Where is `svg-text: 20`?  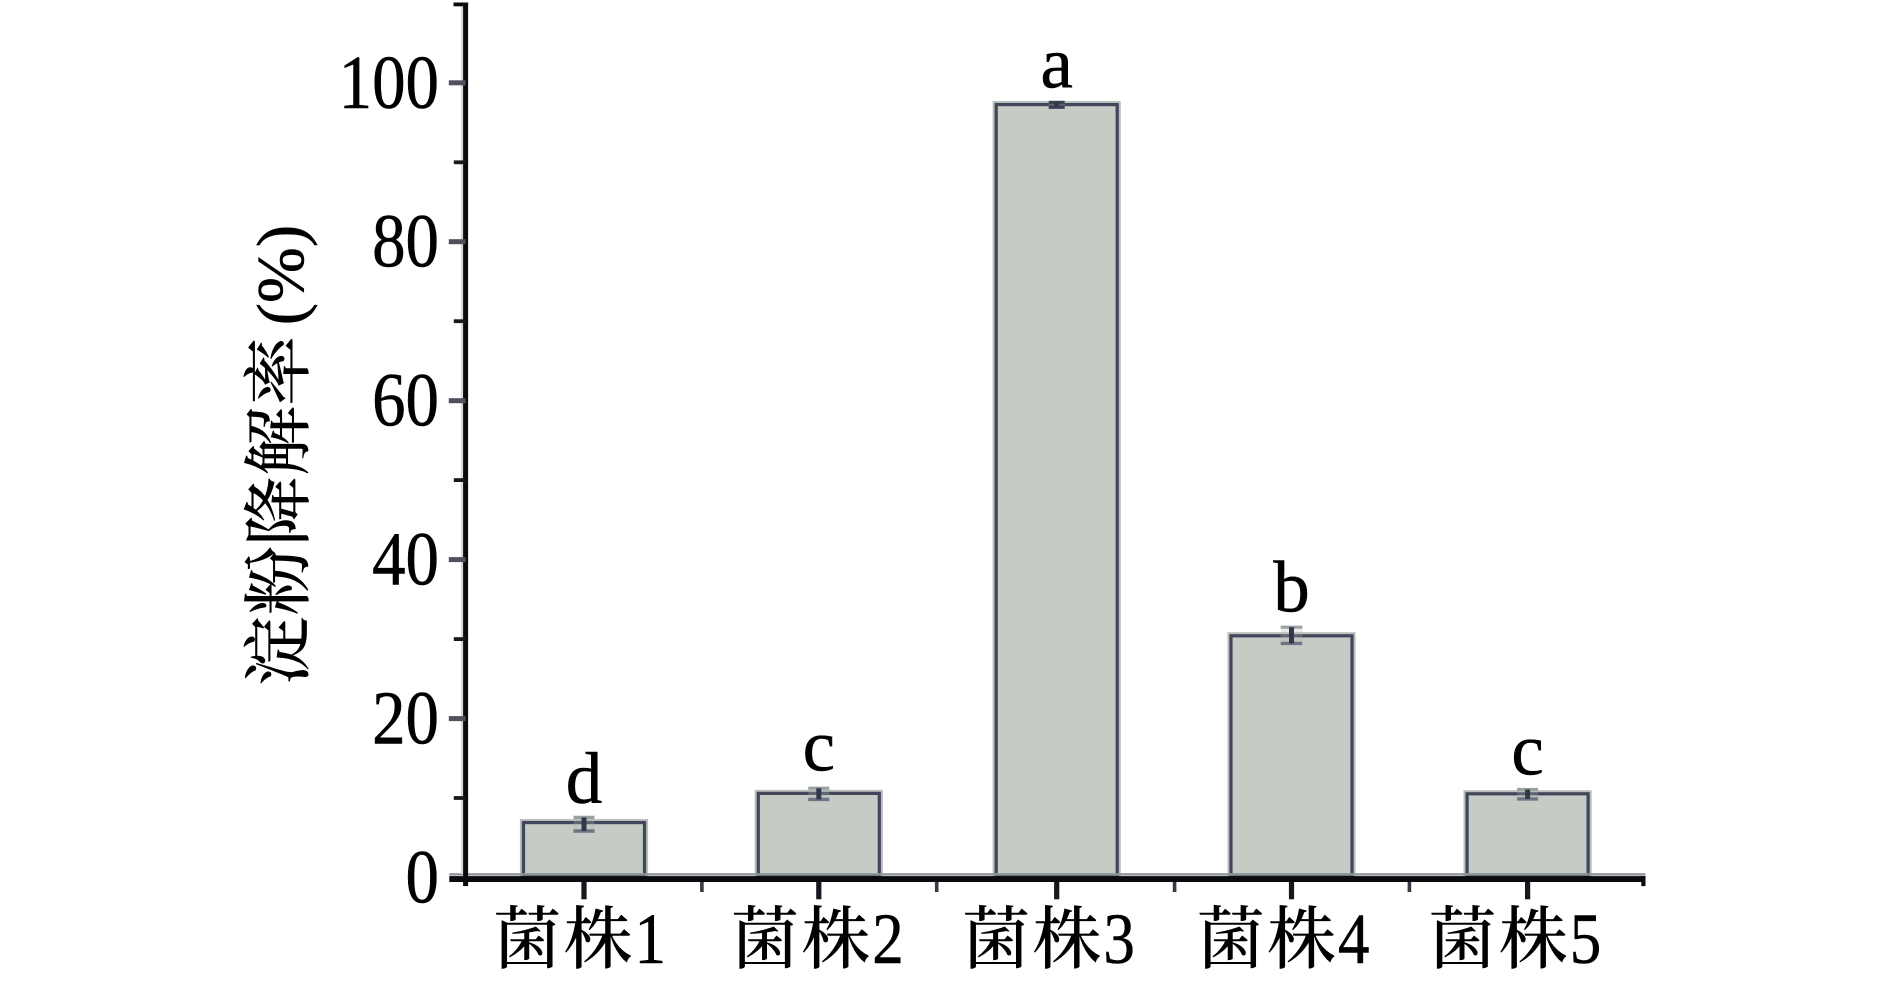 svg-text: 20 is located at coordinates (405, 717).